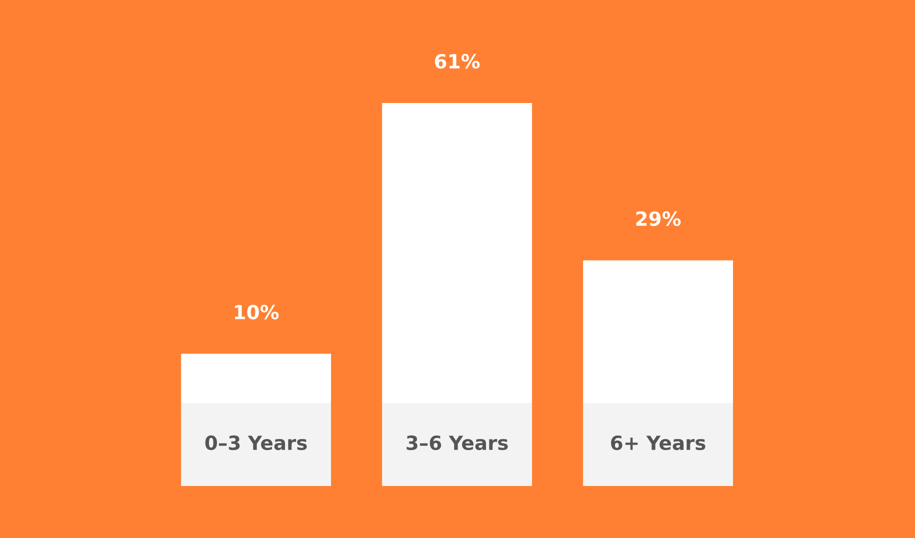 The height and width of the screenshot is (538, 915). What do you see at coordinates (256, 312) in the screenshot?
I see `data-label: 10%` at bounding box center [256, 312].